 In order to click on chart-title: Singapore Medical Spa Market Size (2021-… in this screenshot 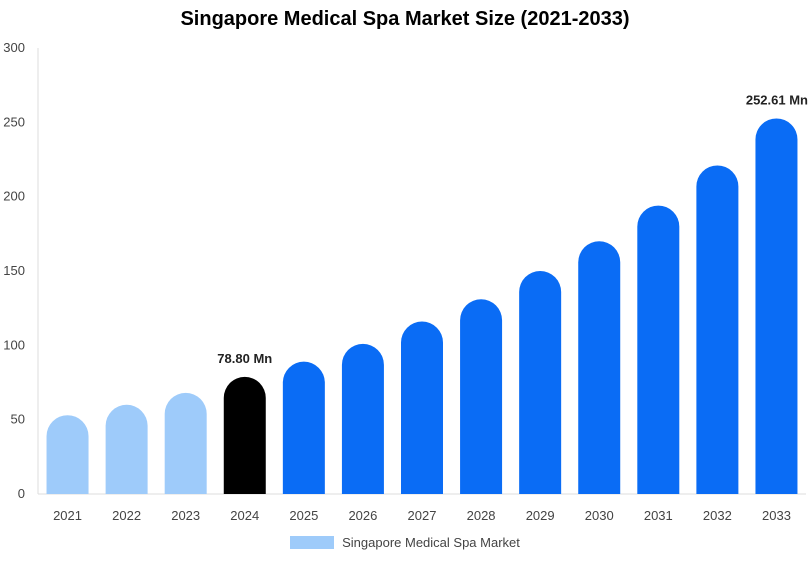, I will do `click(405, 19)`.